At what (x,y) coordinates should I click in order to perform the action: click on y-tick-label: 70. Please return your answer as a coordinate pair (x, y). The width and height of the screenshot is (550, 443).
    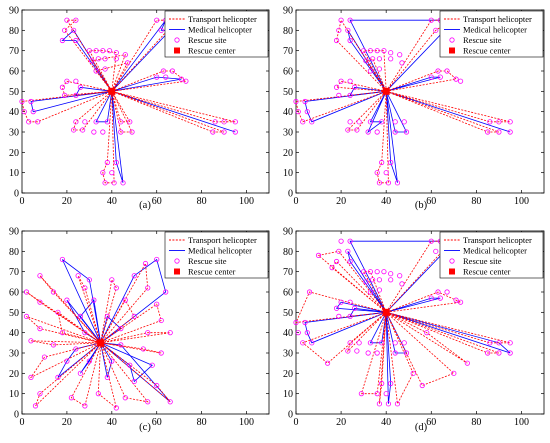
    Looking at the image, I should click on (14, 51).